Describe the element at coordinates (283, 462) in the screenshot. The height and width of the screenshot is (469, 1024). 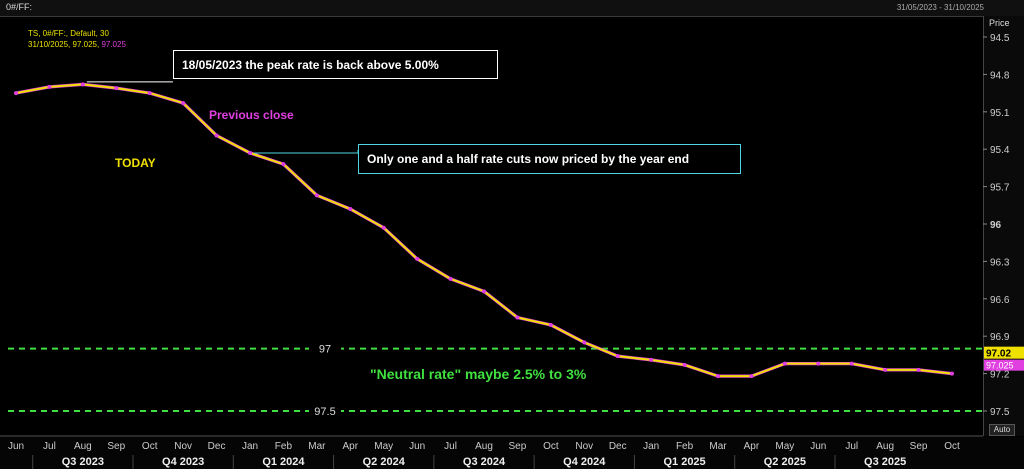
I see `x-quarter-label: Q1 2024` at that location.